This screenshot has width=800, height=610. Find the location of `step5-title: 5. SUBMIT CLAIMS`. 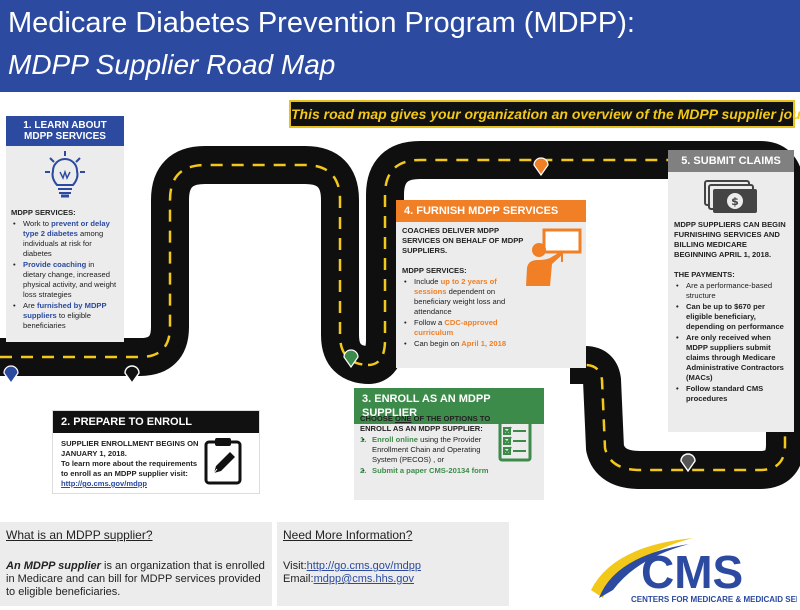

step5-title: 5. SUBMIT CLAIMS is located at coordinates (731, 161).